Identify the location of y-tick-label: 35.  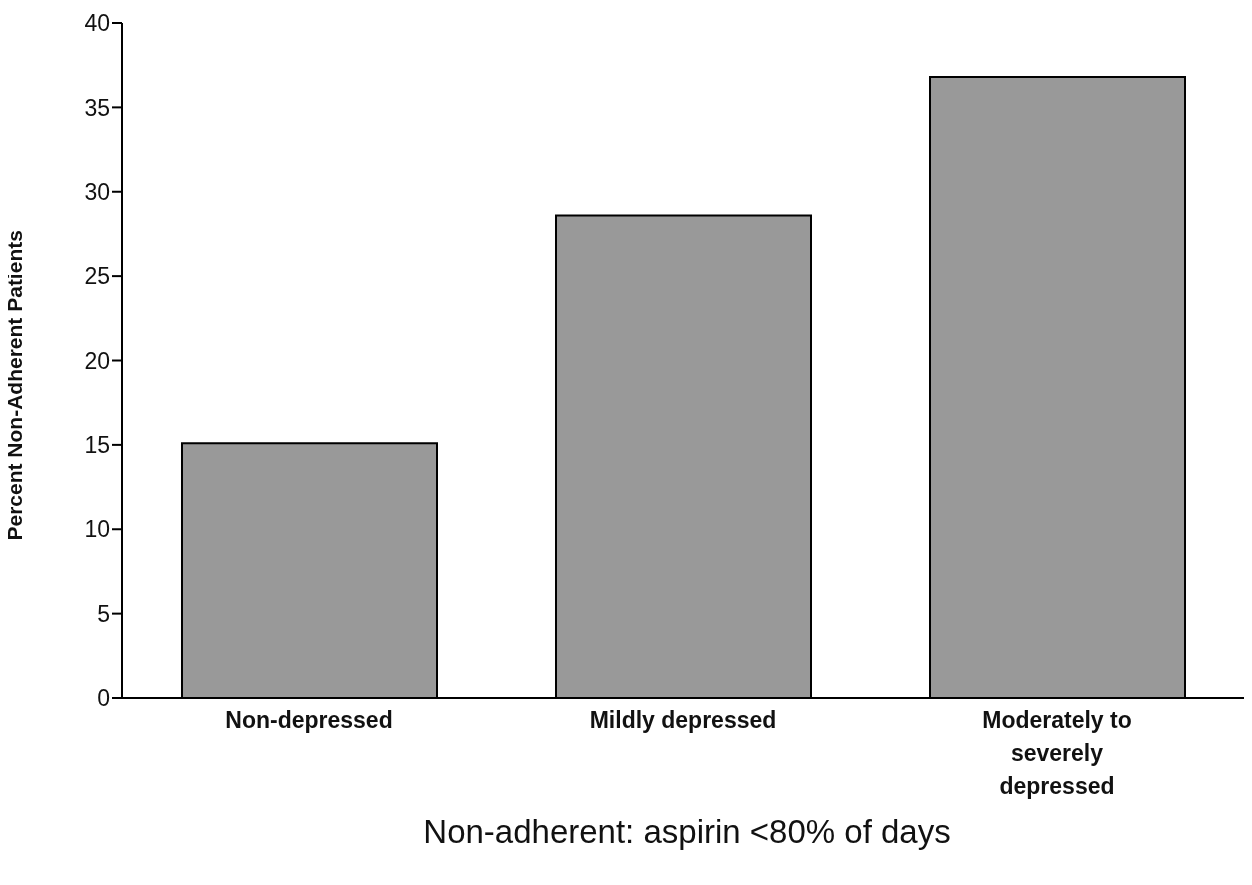
(97, 107).